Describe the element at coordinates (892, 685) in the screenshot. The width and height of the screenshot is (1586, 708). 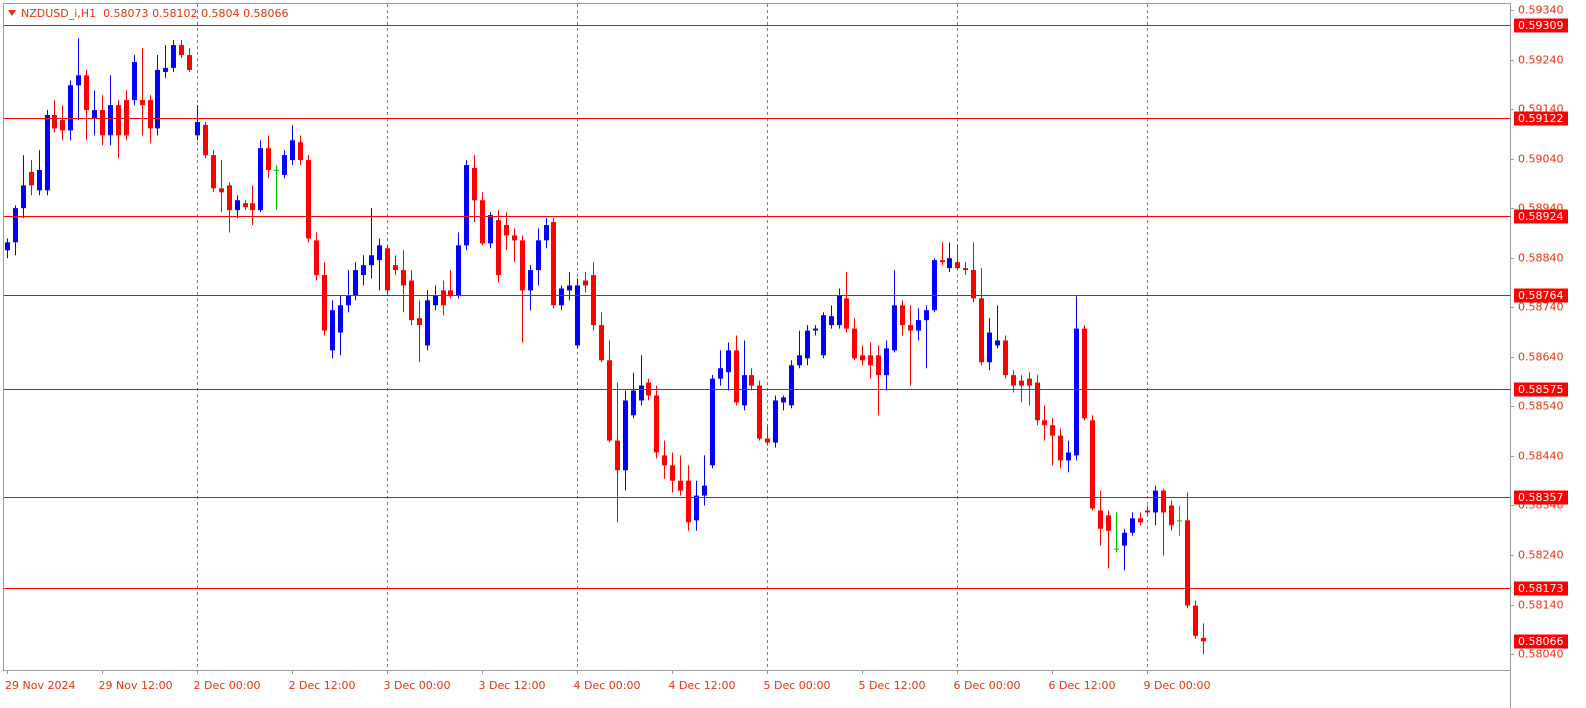
I see `x-tick-label: 5 Dec 12:00` at that location.